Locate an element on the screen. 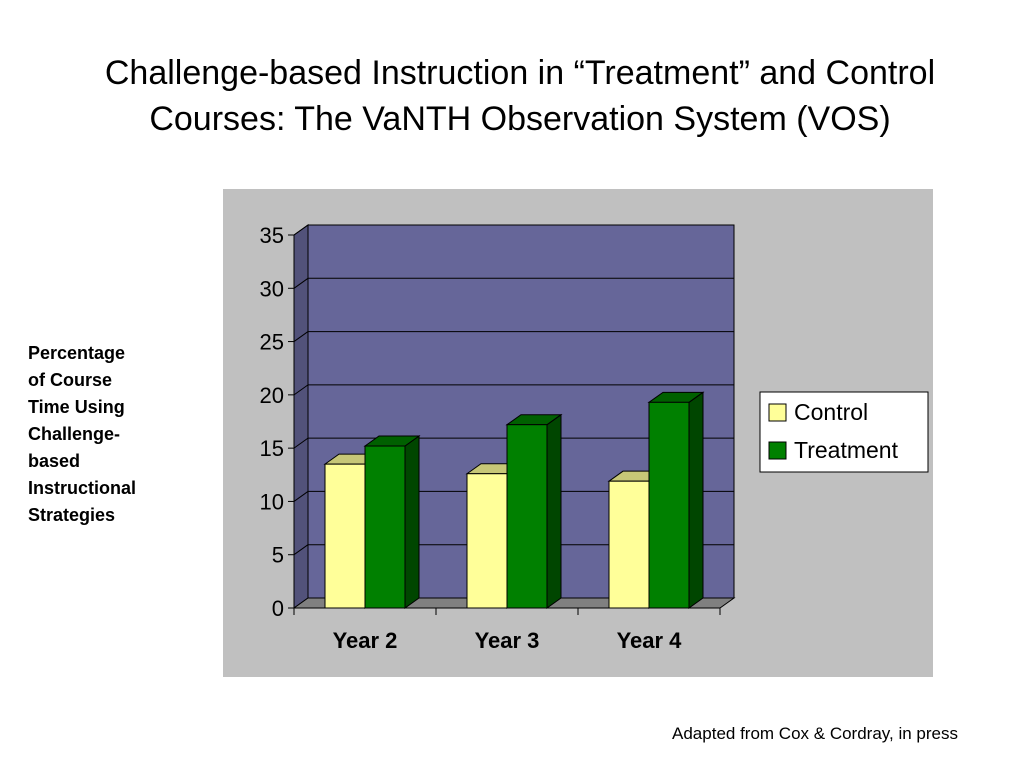  y-tick-label: 25 is located at coordinates (272, 342).